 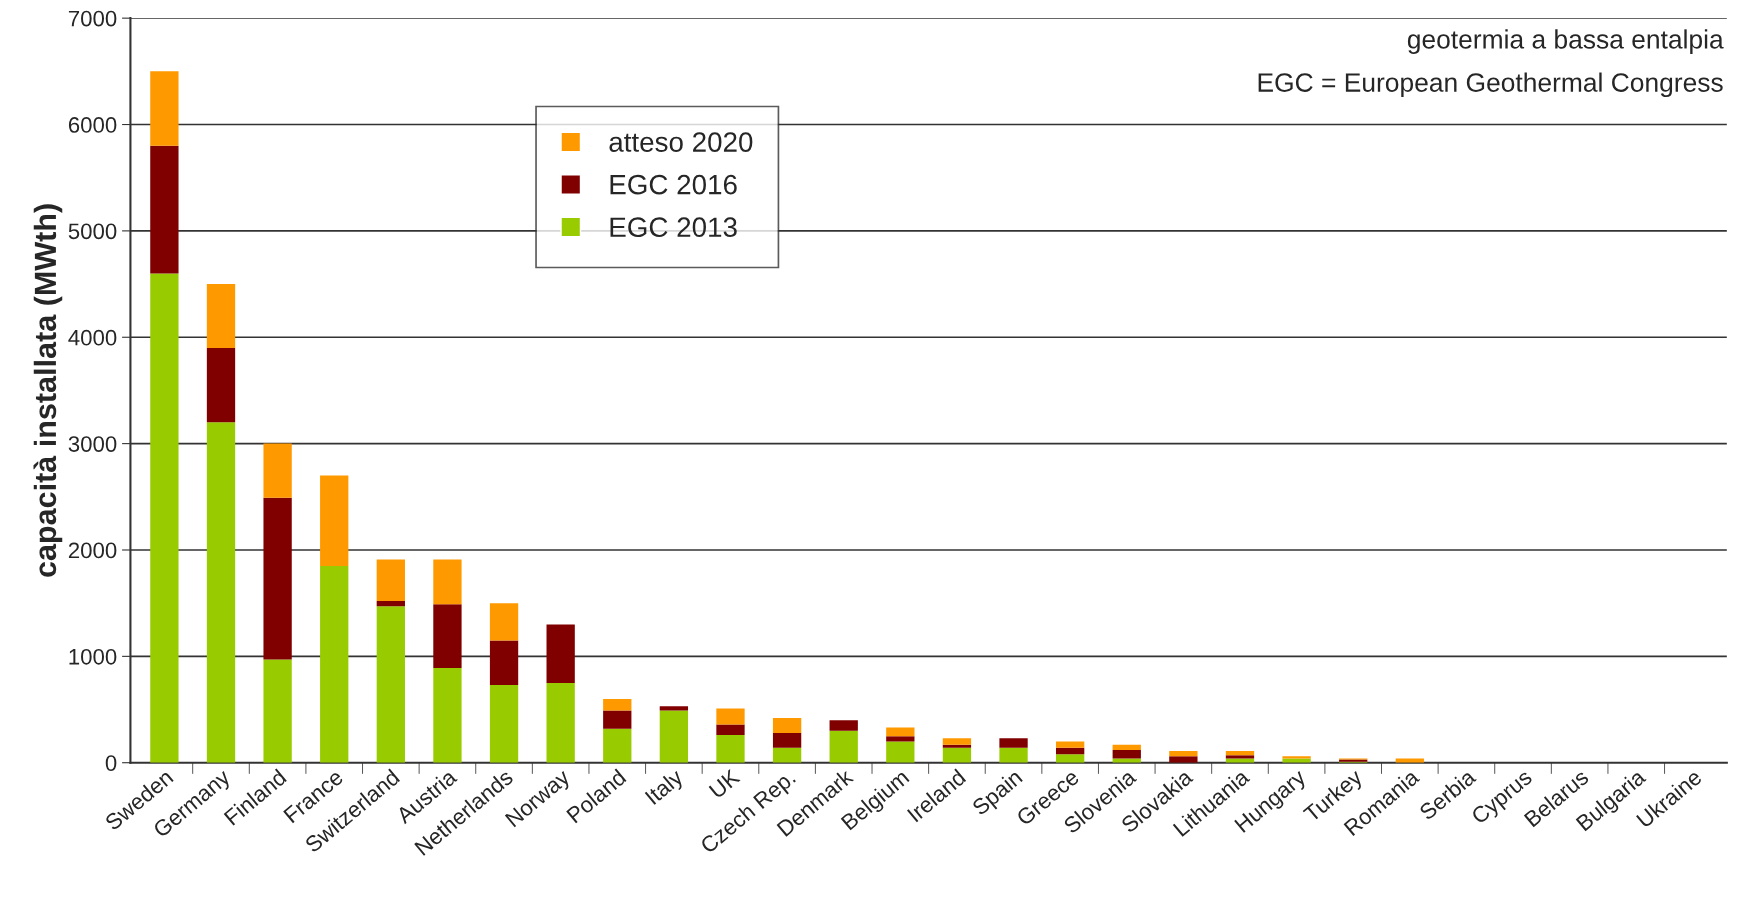 I want to click on y-tick-label: 4000, so click(x=92, y=337).